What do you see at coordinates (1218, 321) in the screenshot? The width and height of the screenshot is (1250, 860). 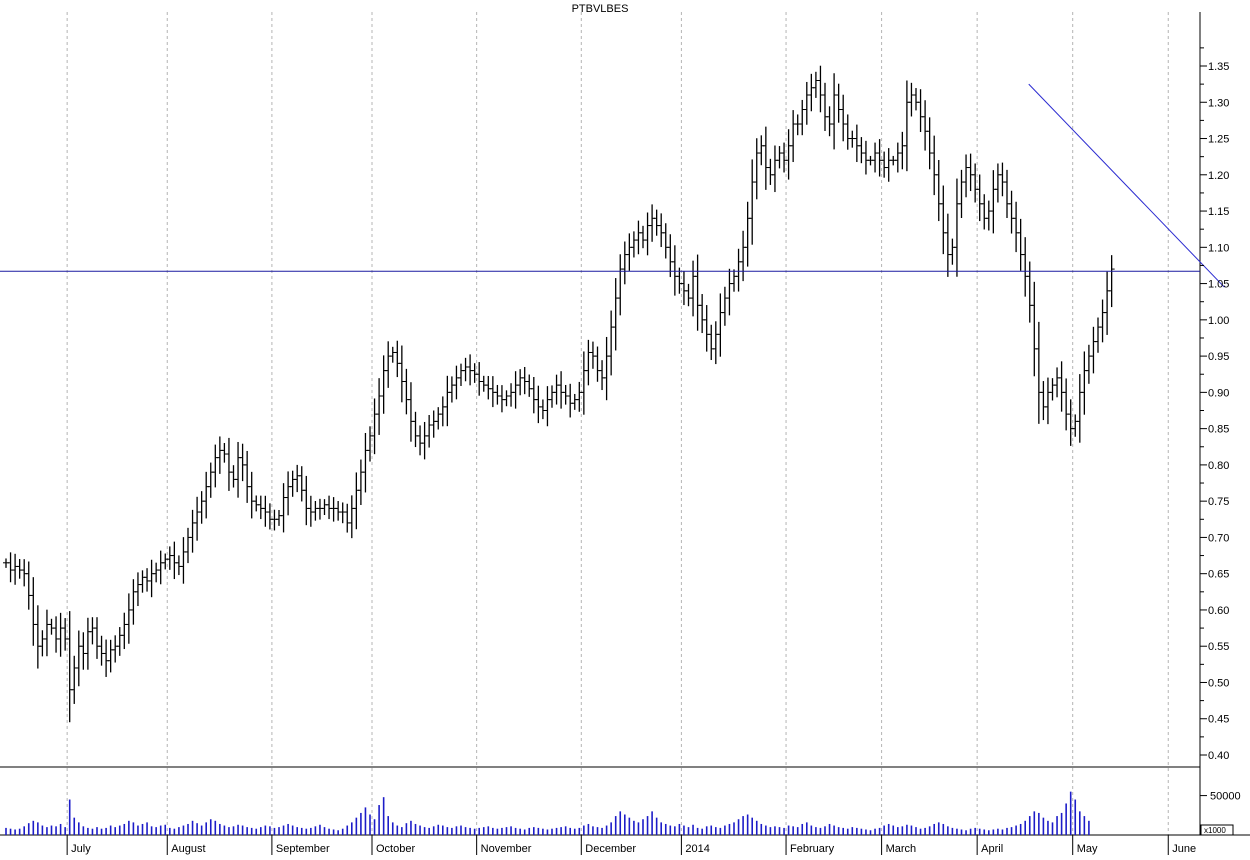 I see `price-tick-label: 1.00` at bounding box center [1218, 321].